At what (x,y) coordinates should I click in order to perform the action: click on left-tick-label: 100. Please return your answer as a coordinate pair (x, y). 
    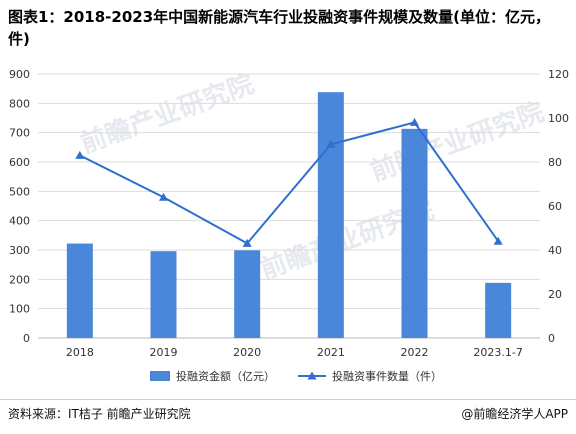
    Looking at the image, I should click on (19, 309).